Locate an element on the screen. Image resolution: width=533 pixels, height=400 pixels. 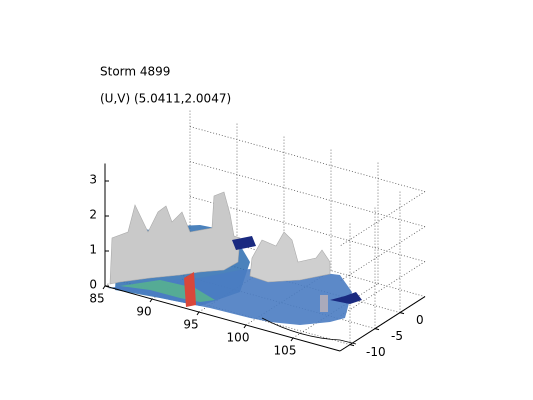
surface-pillar is located at coordinates (324, 303).